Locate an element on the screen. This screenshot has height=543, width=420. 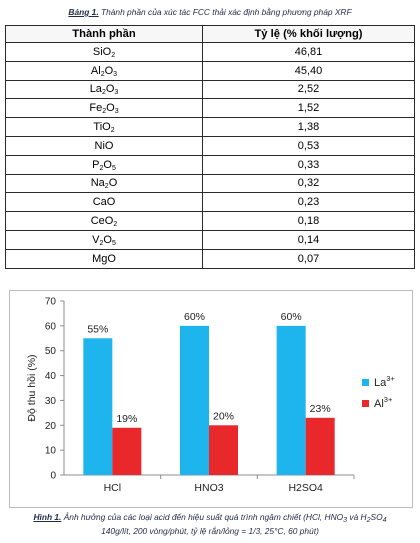
y-tick-label: 50 is located at coordinates (51, 351).